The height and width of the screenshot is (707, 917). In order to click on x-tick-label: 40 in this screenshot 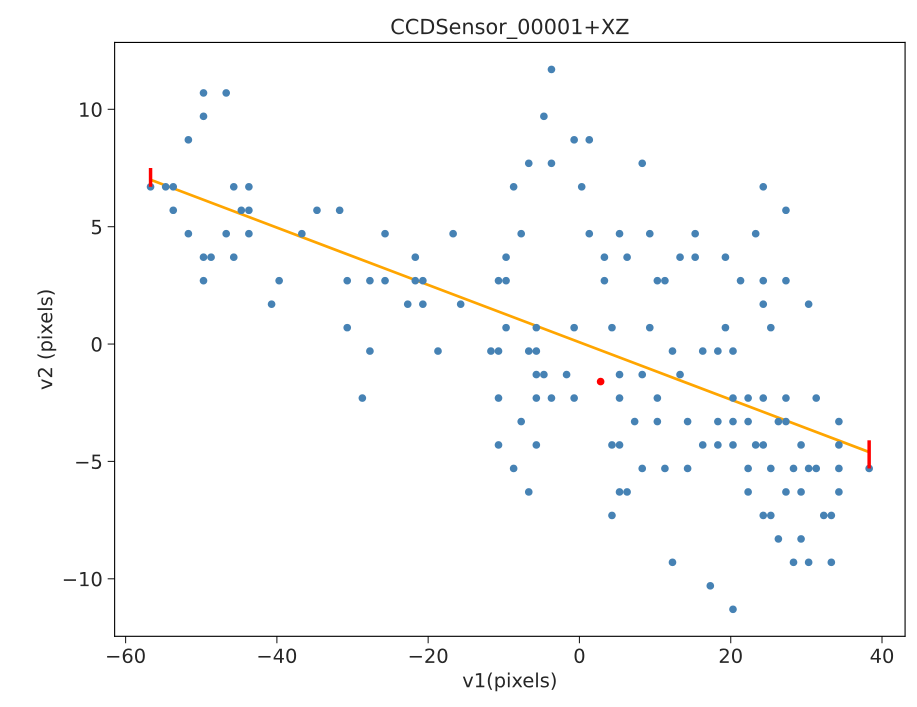, I will do `click(882, 656)`.